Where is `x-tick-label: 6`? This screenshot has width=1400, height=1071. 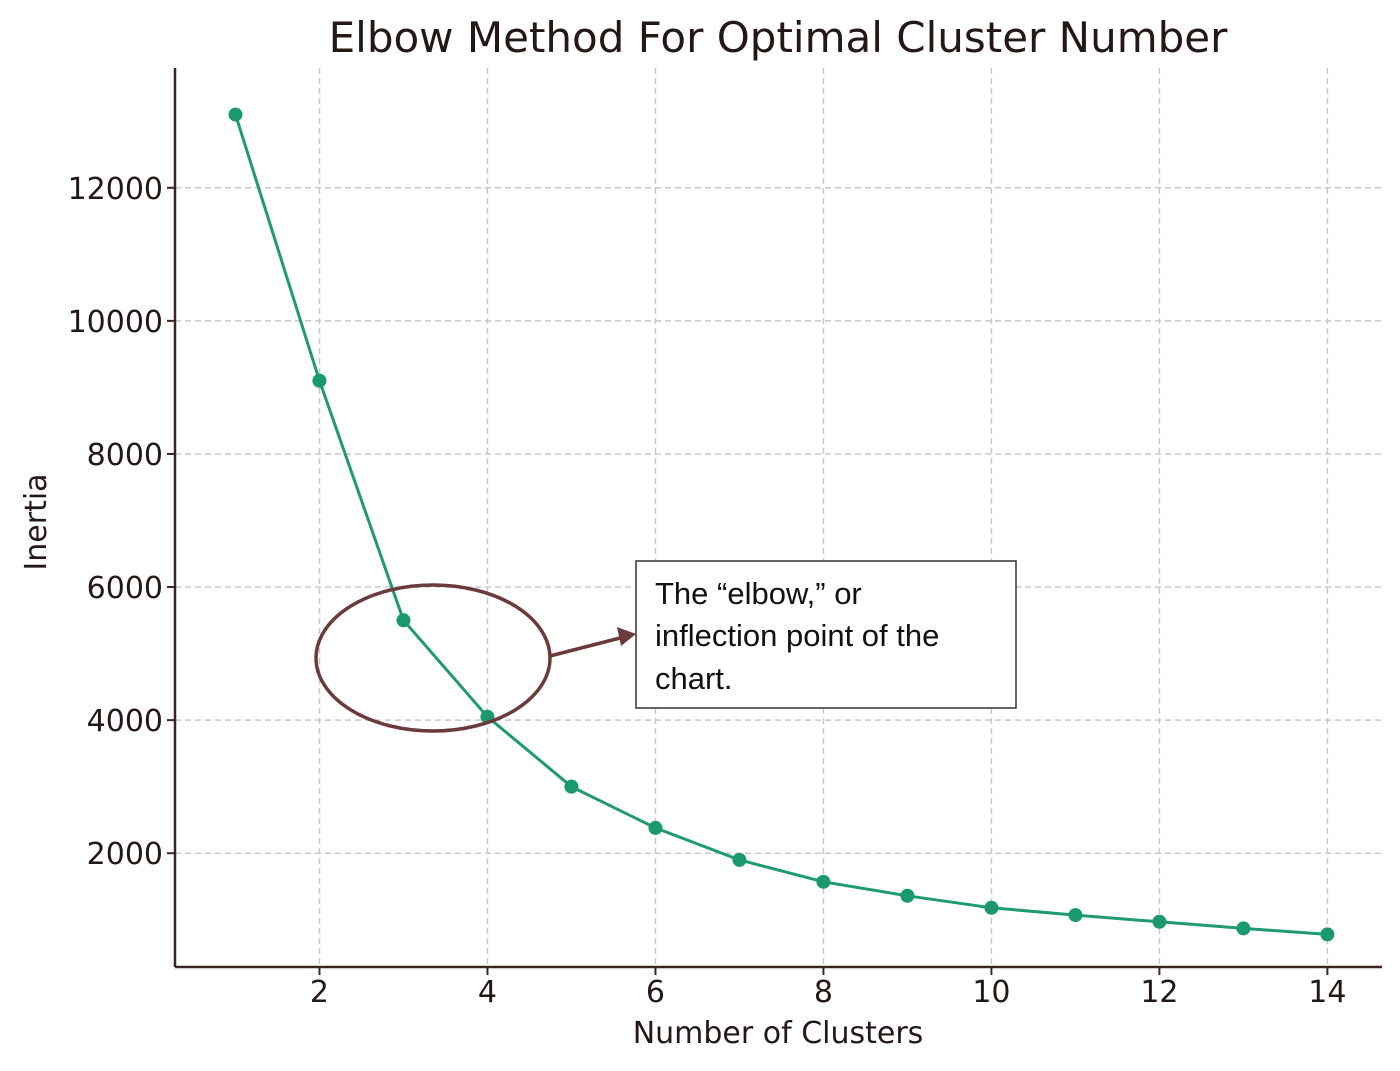
x-tick-label: 6 is located at coordinates (655, 992).